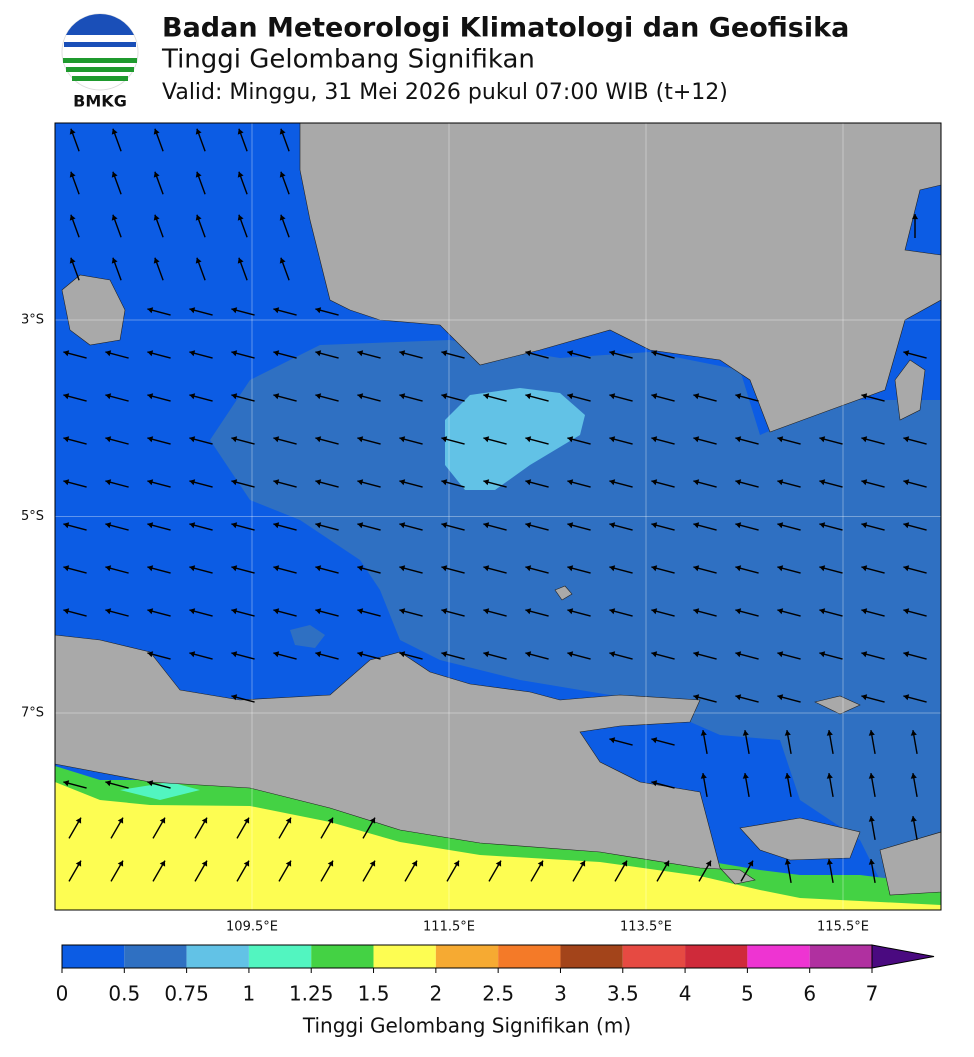 This screenshot has width=974, height=1057. I want to click on logo-stripe, so click(100, 60).